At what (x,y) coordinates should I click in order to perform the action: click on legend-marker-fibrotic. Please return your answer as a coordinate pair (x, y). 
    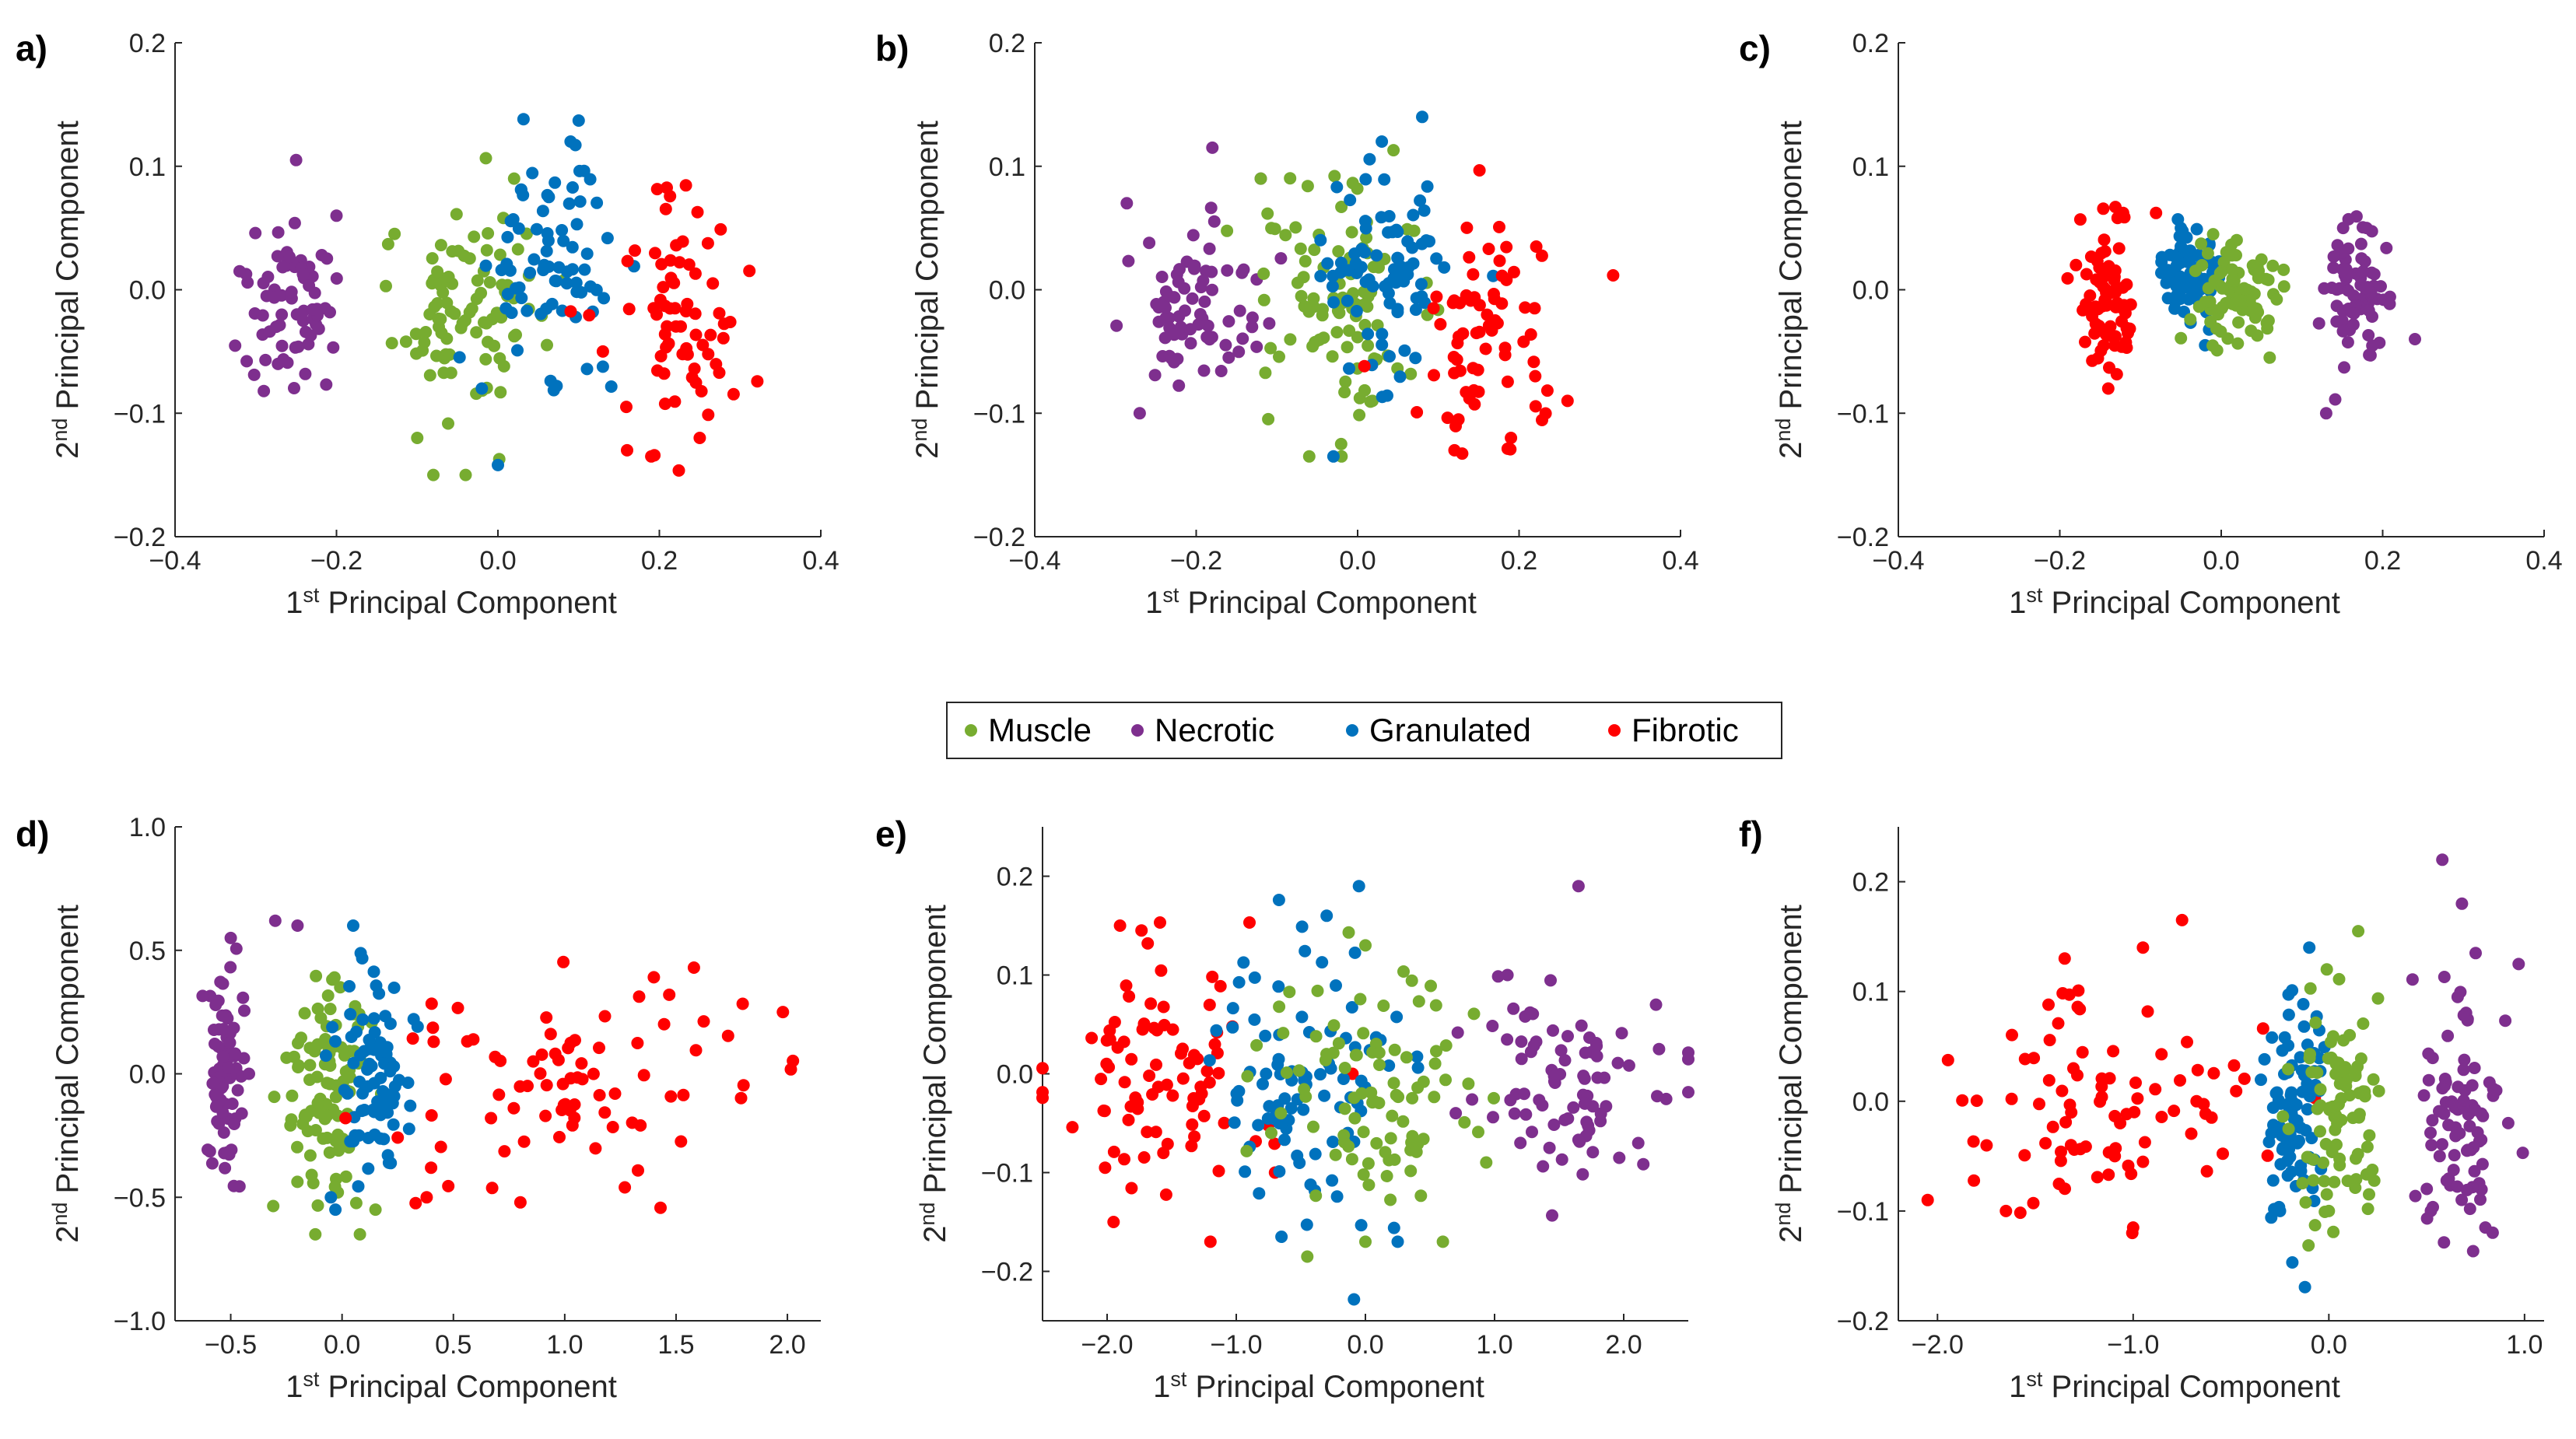
    Looking at the image, I should click on (1615, 730).